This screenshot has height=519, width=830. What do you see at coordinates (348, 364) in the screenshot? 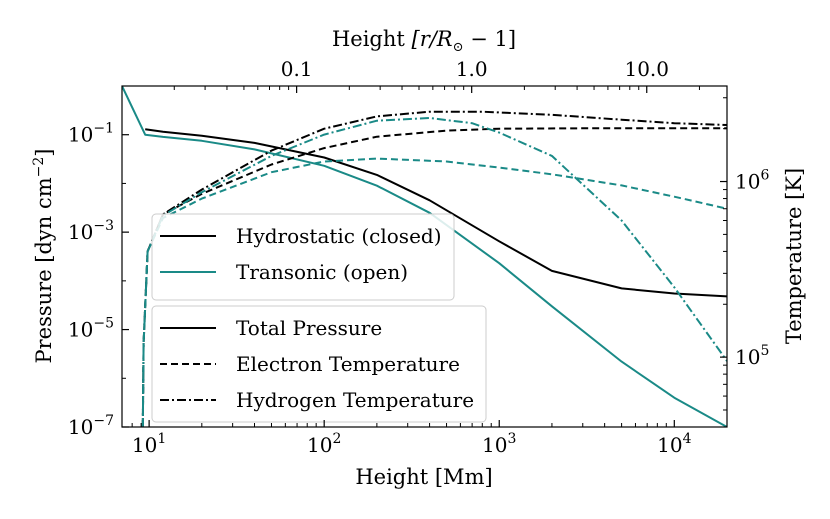
I see `legend-label-1-1: Electron Temperature` at bounding box center [348, 364].